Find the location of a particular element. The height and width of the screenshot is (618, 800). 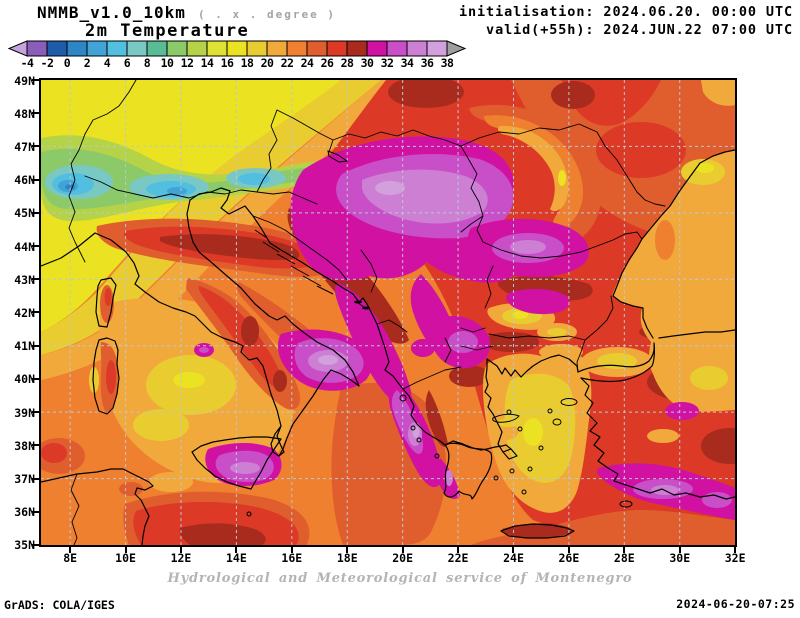

colorbar-tick-label: -4 is located at coordinates (27, 63).